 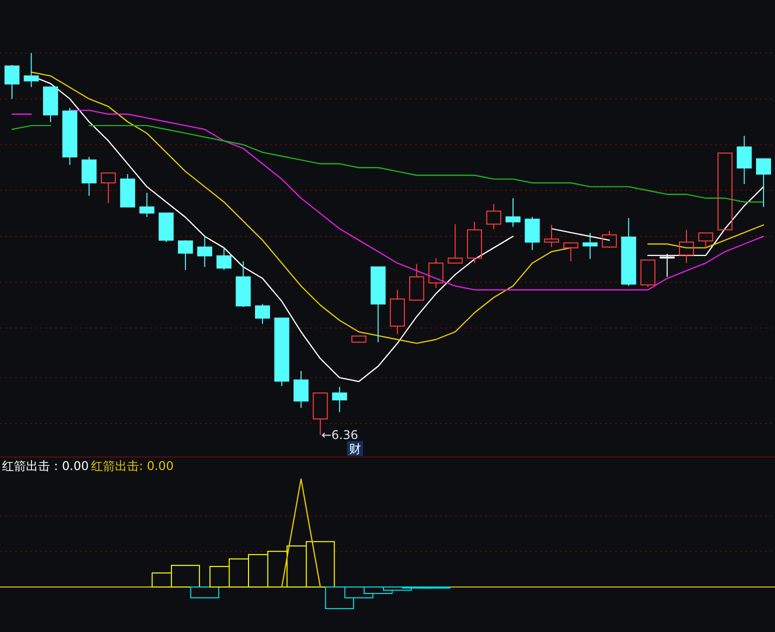 What do you see at coordinates (45, 466) in the screenshot?
I see `text: 红箭出击：0.00` at bounding box center [45, 466].